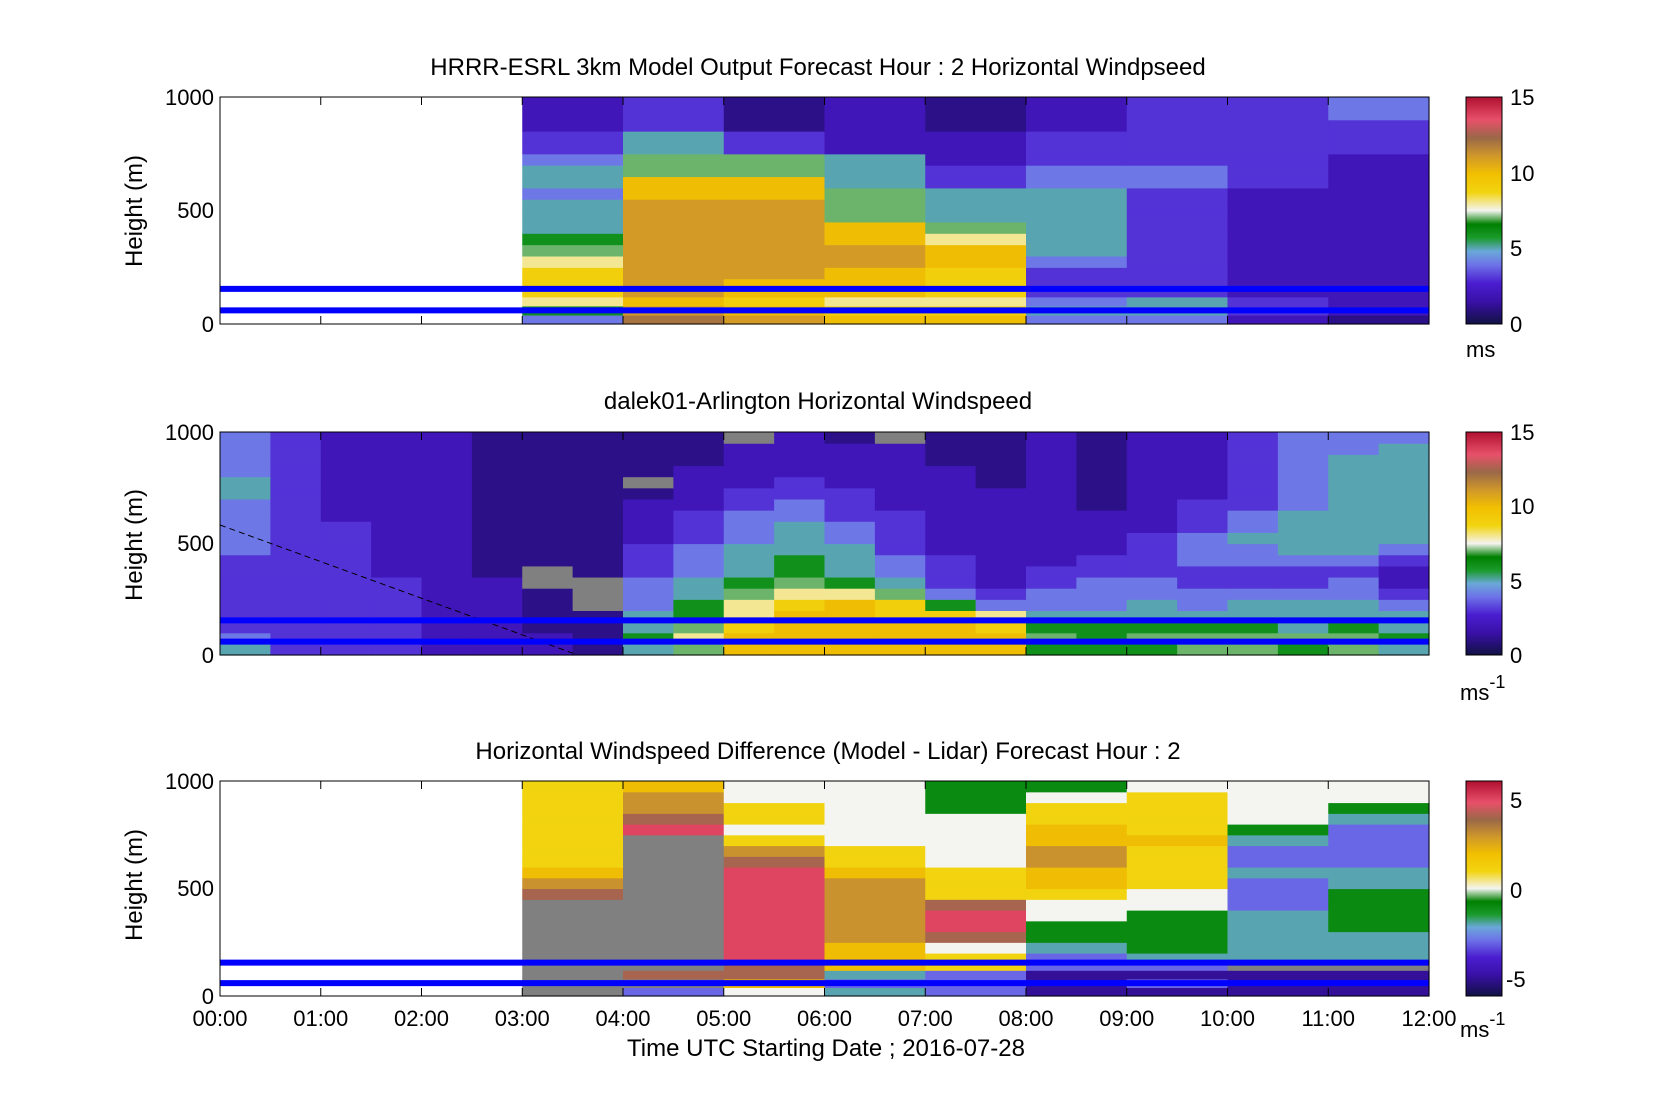 The height and width of the screenshot is (1102, 1680). Describe the element at coordinates (1522, 173) in the screenshot. I see `panel-1-cbar-tick-10: 10` at that location.